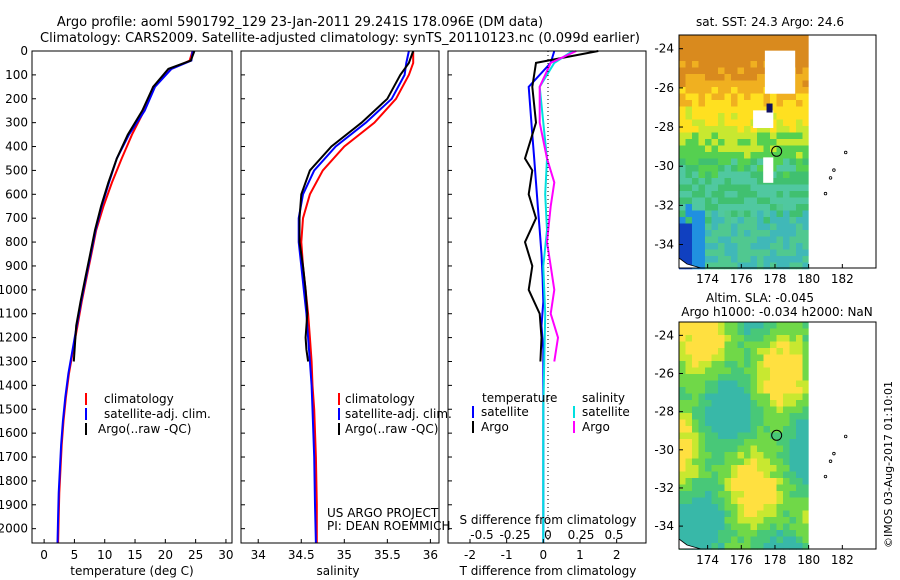 The height and width of the screenshot is (580, 900). I want to click on x-tick-label: -2, so click(470, 555).